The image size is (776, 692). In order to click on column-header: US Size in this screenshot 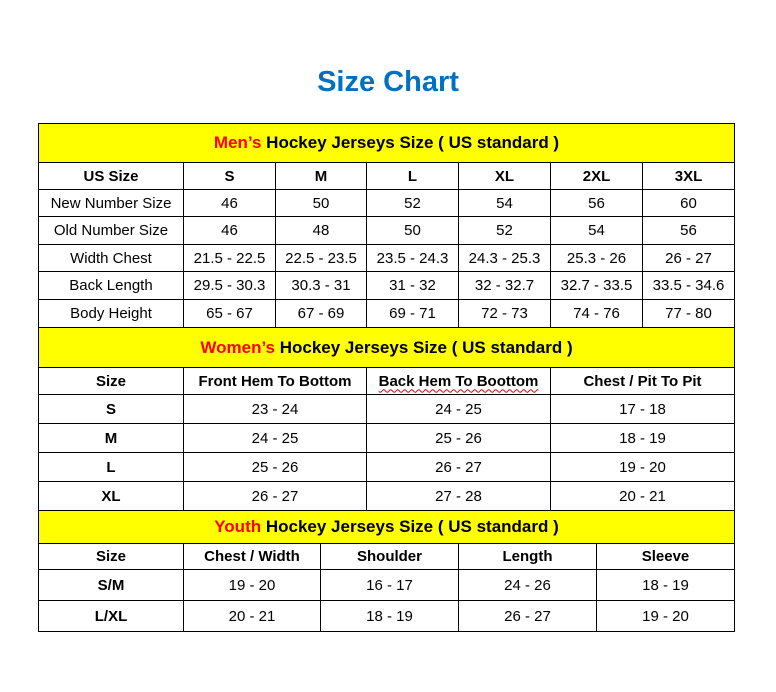, I will do `click(111, 176)`.